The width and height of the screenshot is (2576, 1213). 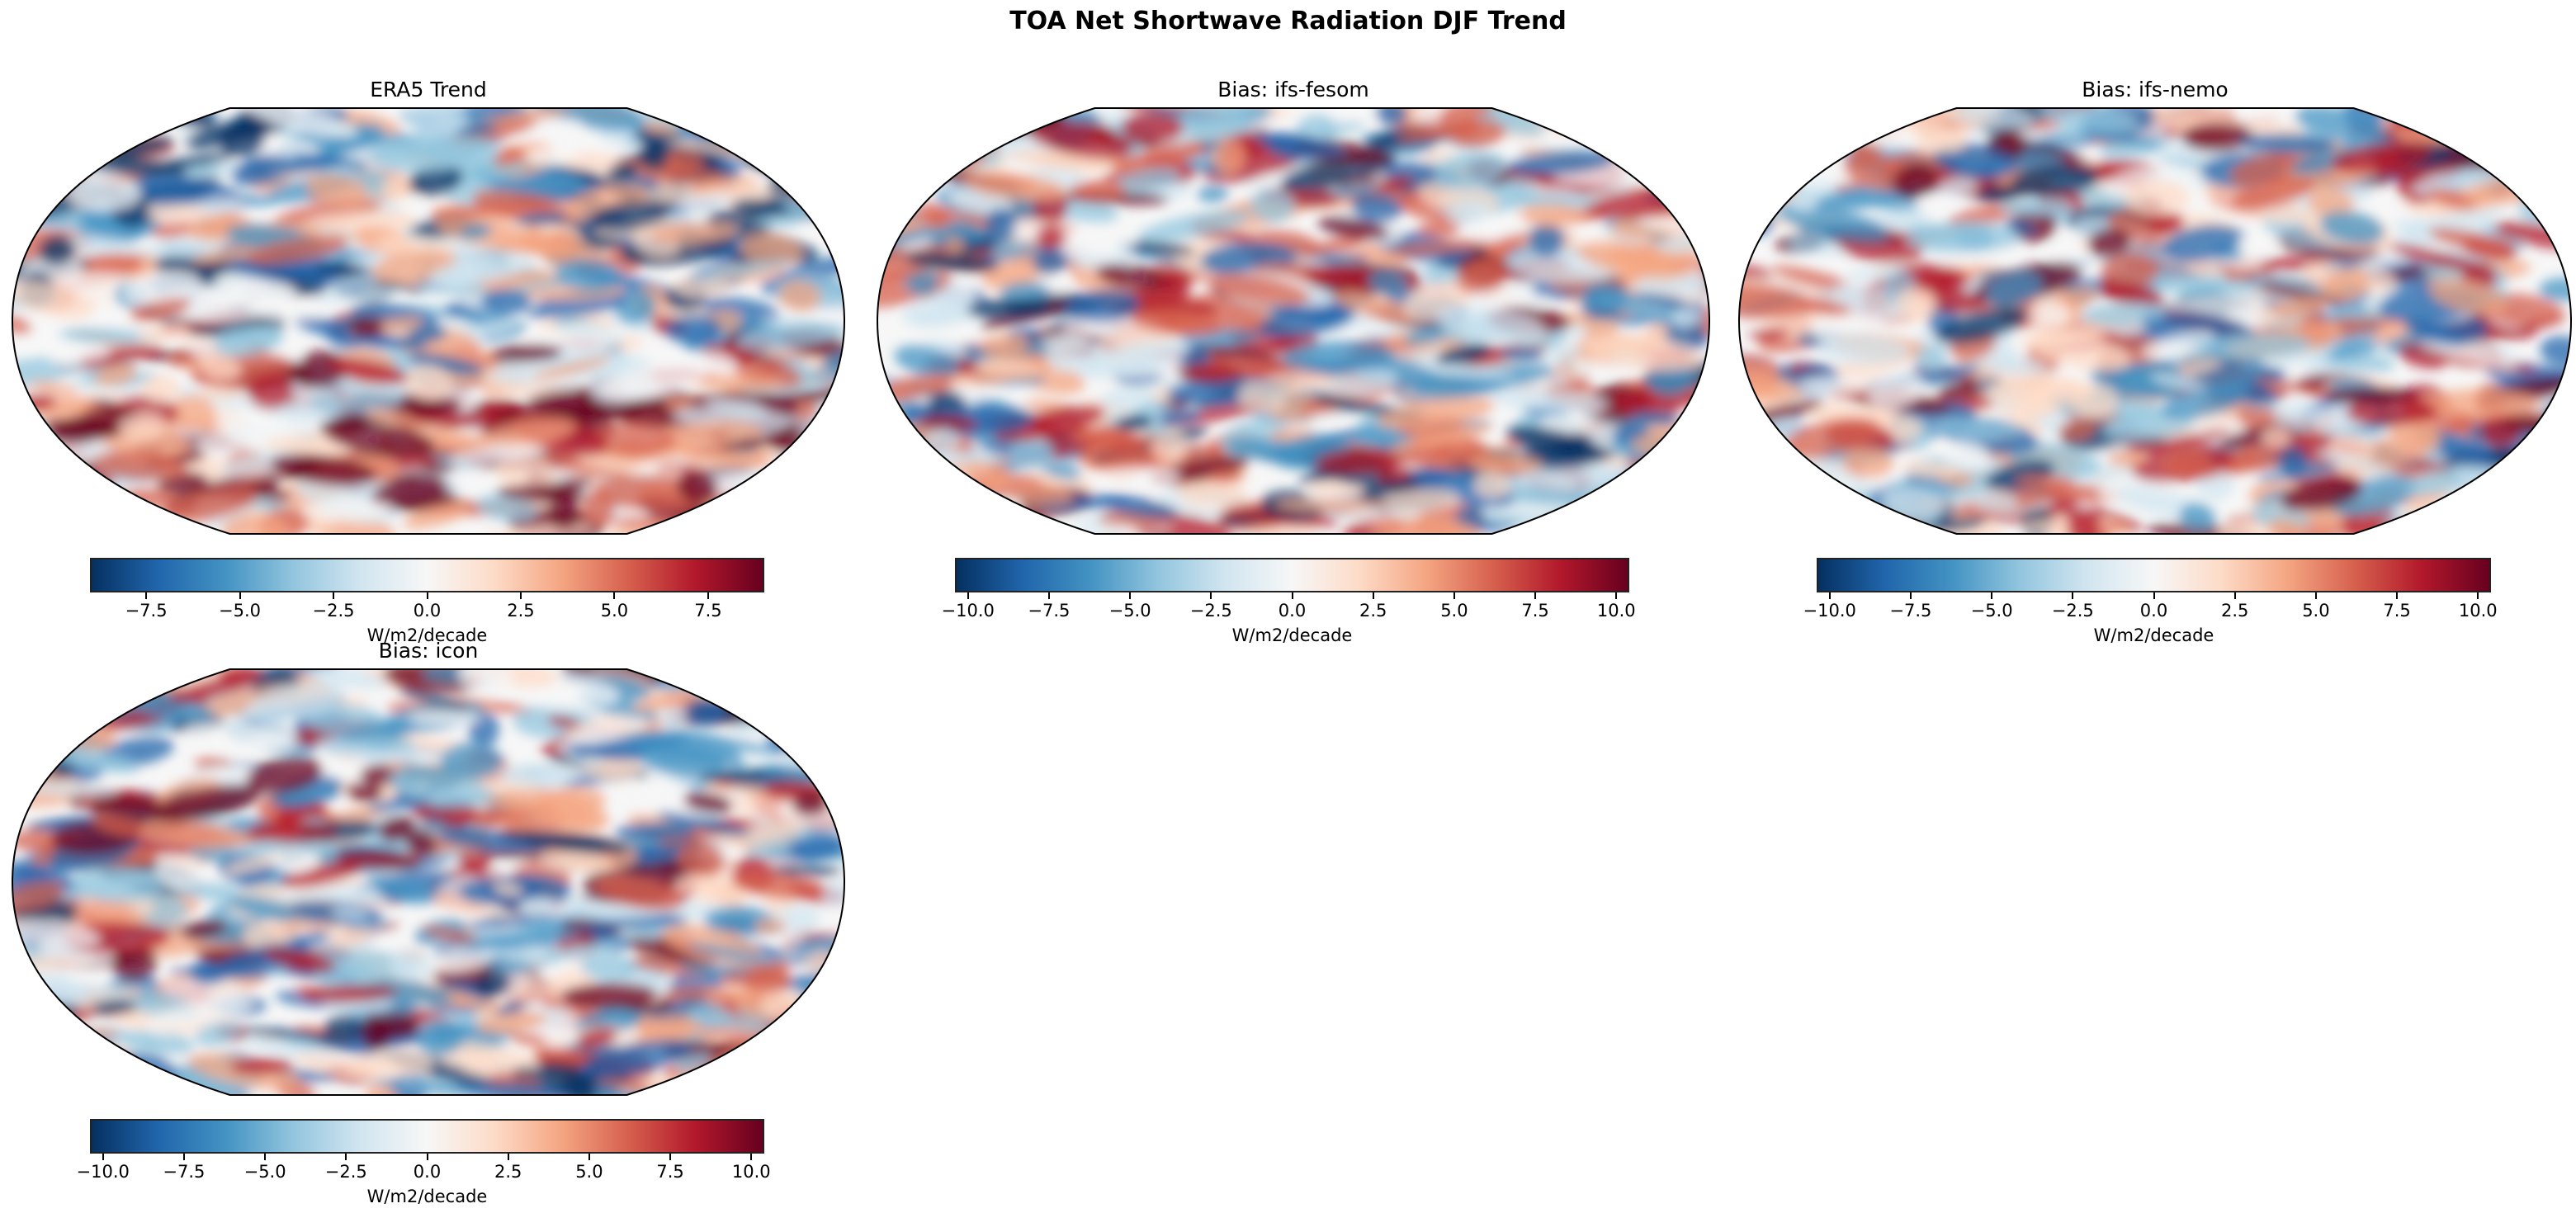 What do you see at coordinates (508, 1172) in the screenshot?
I see `colorbar-tick-label: 2.5` at bounding box center [508, 1172].